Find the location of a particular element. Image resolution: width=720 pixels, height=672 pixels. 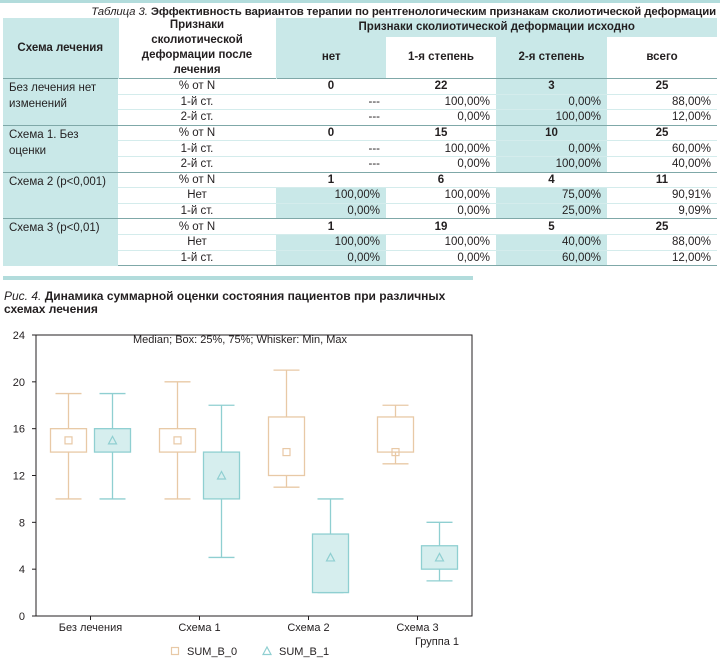

section-divider is located at coordinates (238, 278).